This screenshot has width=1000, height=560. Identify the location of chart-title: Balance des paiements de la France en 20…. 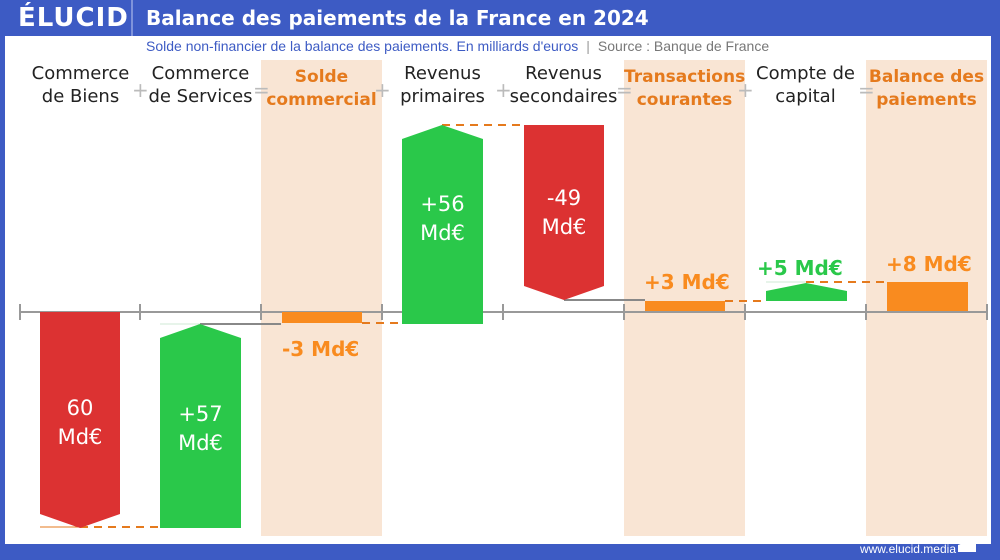
(397, 18).